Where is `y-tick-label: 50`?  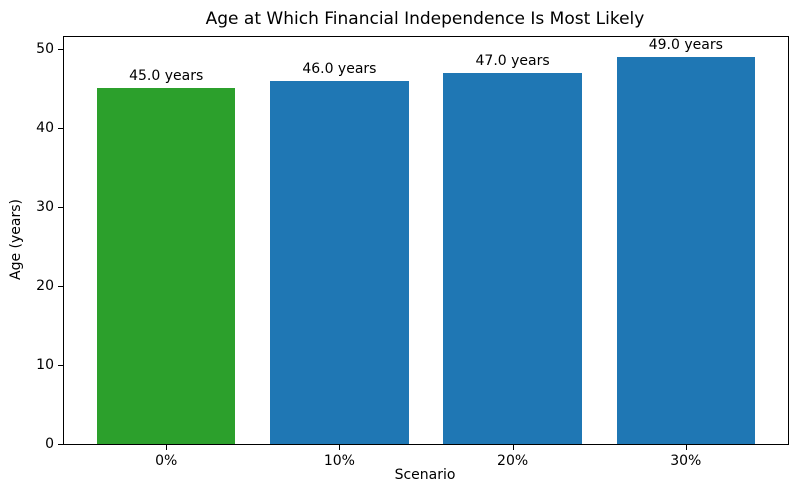
y-tick-label: 50 is located at coordinates (45, 48).